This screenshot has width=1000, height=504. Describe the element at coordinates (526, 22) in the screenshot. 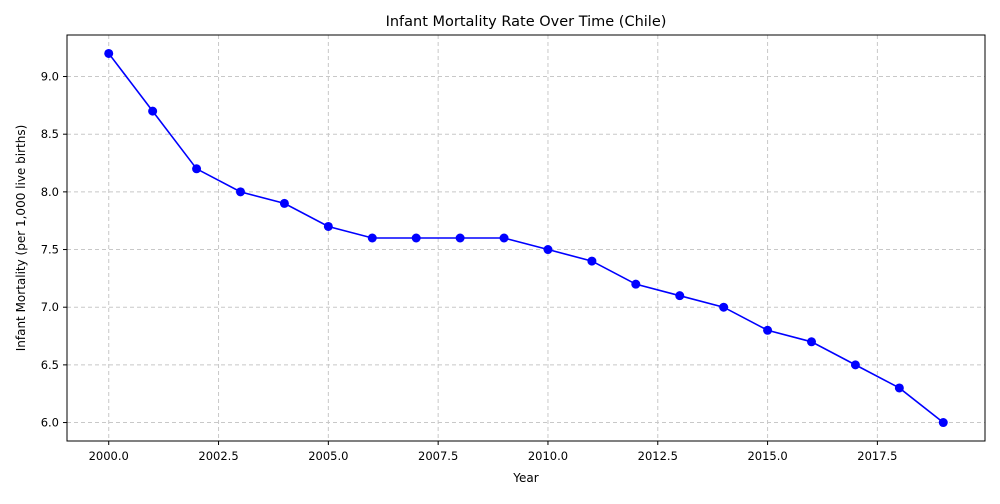

I see `chart-title: Infant Mortality Rate Over Time (Chile)` at that location.